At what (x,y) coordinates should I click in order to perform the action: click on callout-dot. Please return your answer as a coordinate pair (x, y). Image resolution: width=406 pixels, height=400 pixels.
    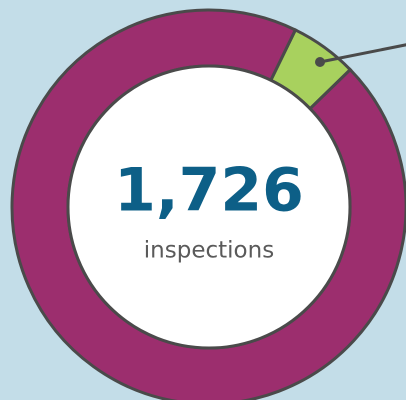
    Looking at the image, I should click on (320, 62).